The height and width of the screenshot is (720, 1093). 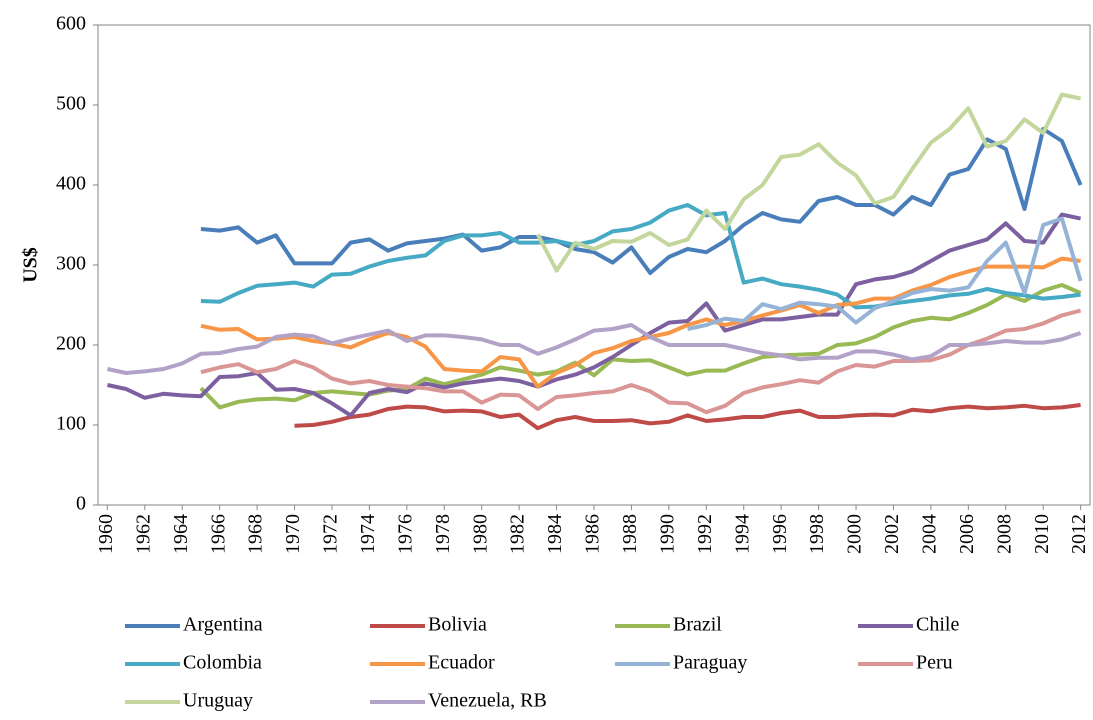 I want to click on x-tick-label: 2012, so click(x=1079, y=534).